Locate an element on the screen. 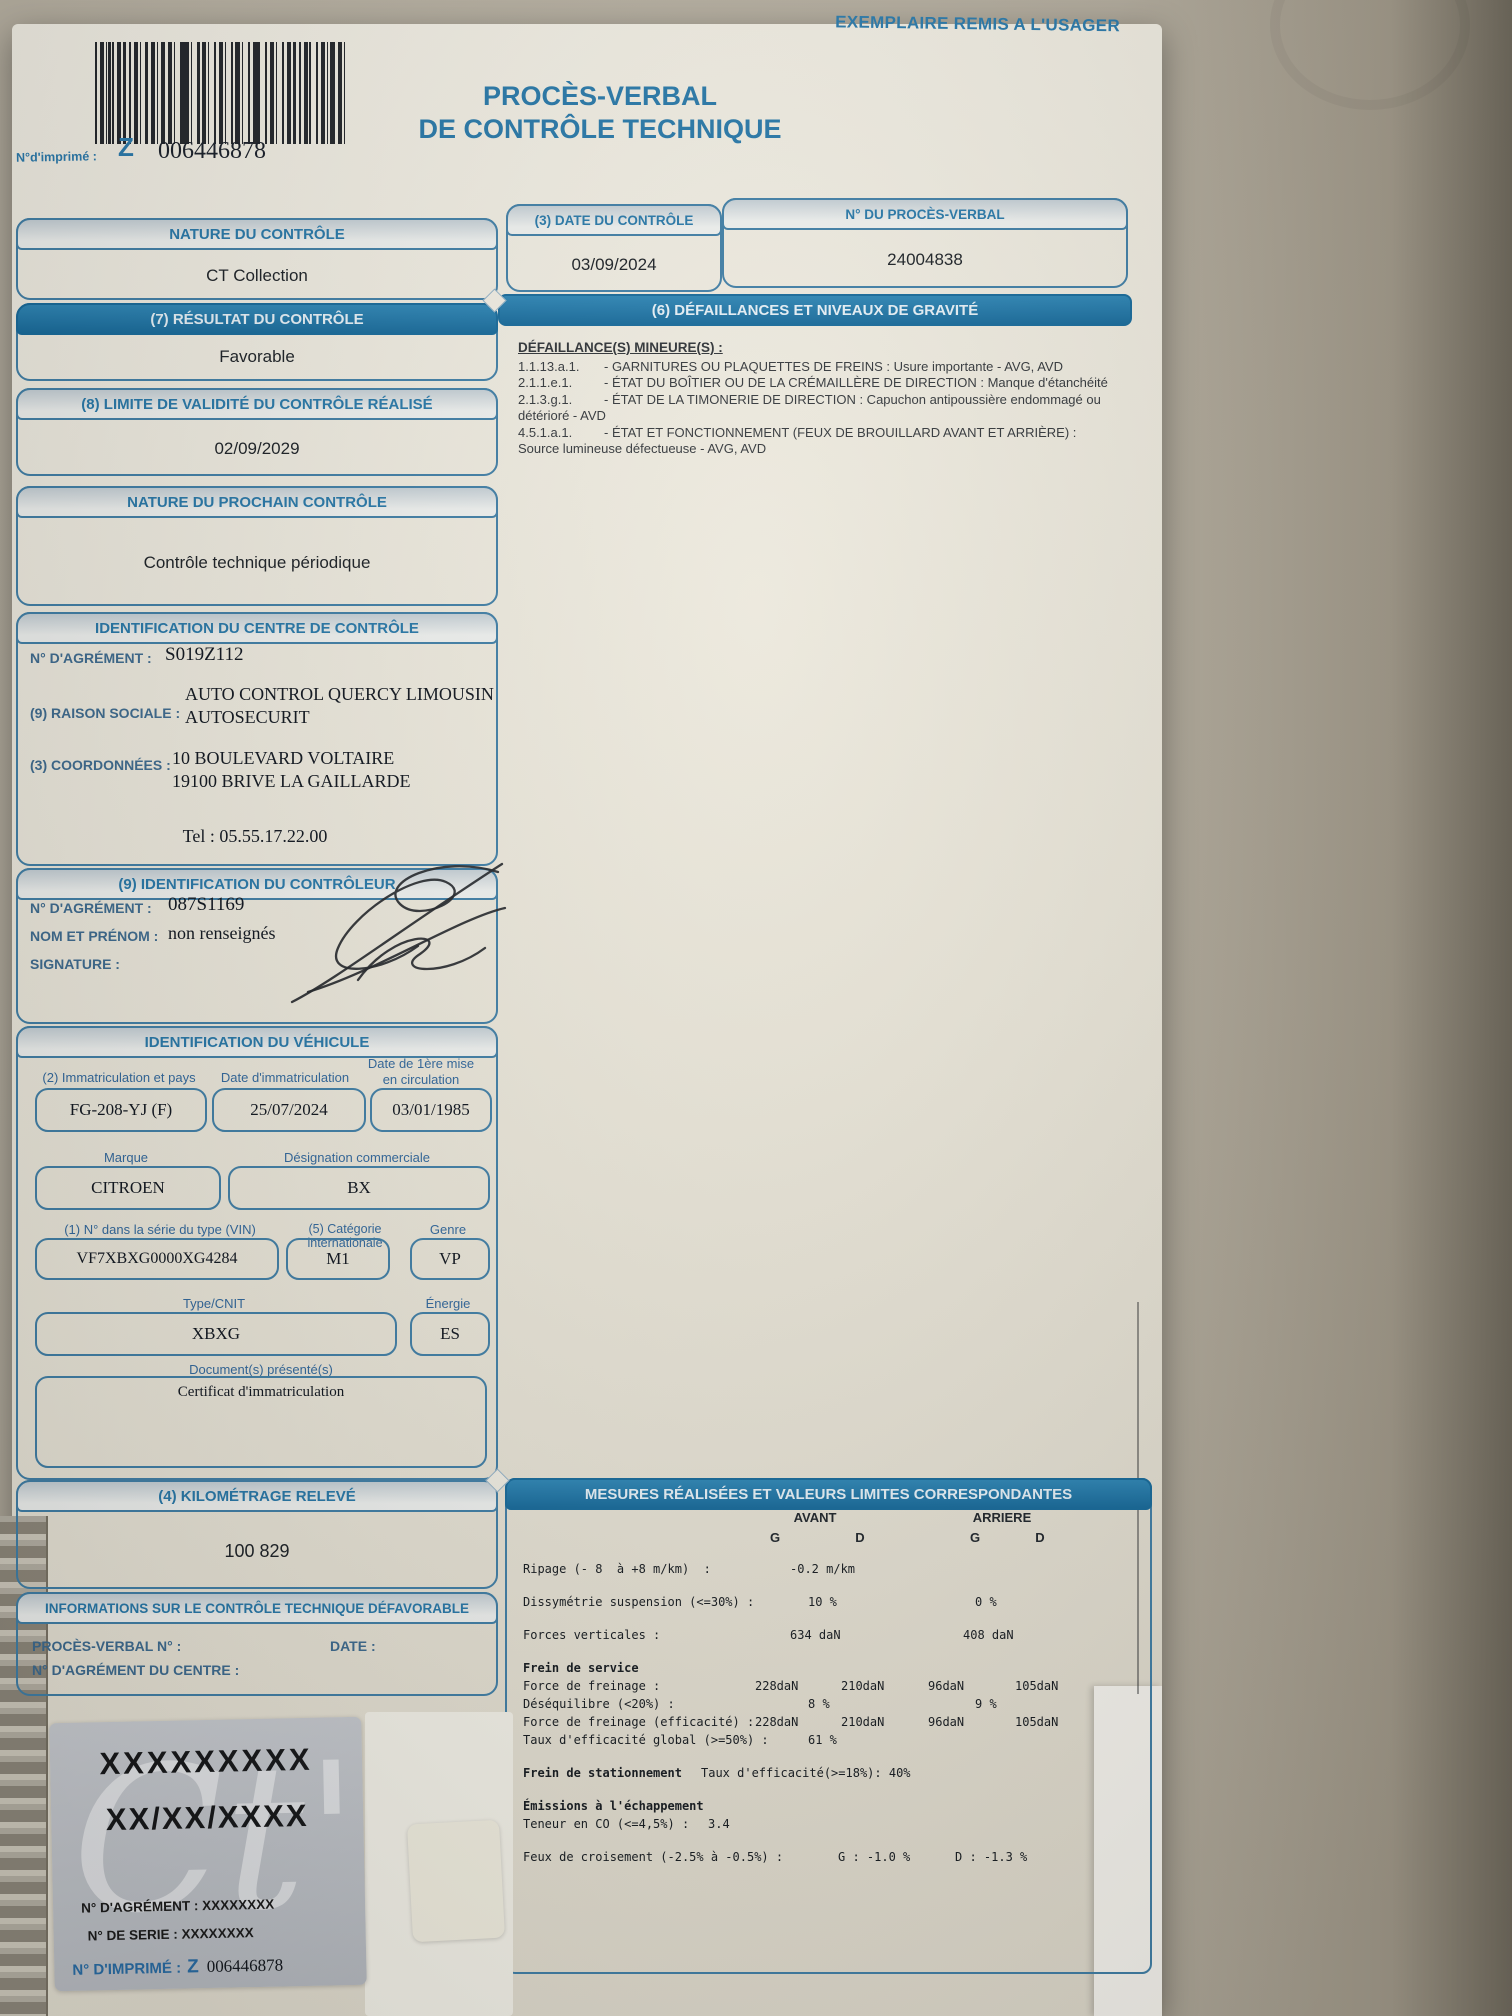 The width and height of the screenshot is (1512, 2016). controleur-nom-value: non renseignés is located at coordinates (222, 933).